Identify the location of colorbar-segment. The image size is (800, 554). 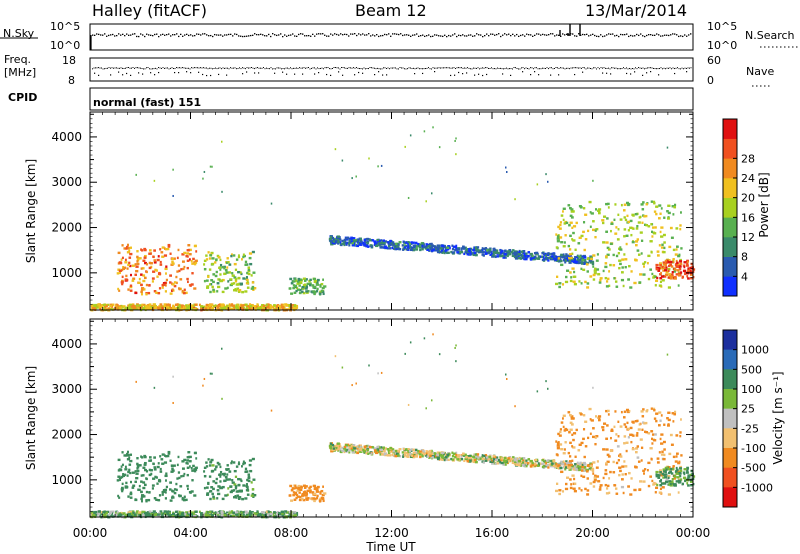
(730, 129).